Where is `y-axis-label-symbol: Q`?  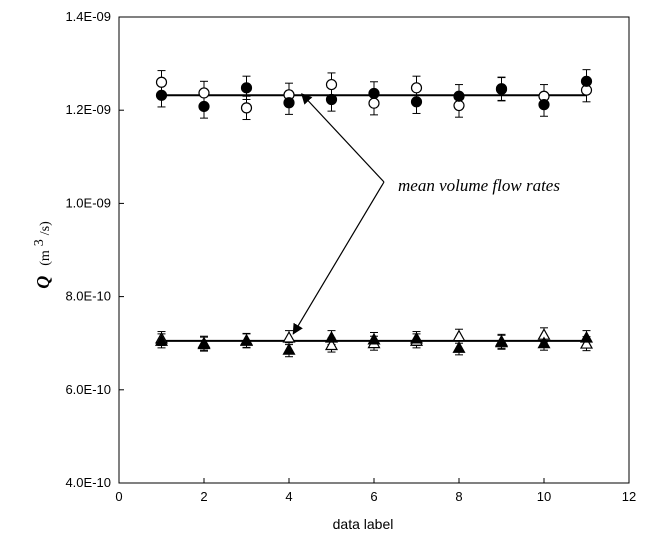
y-axis-label-symbol: Q is located at coordinates (43, 282).